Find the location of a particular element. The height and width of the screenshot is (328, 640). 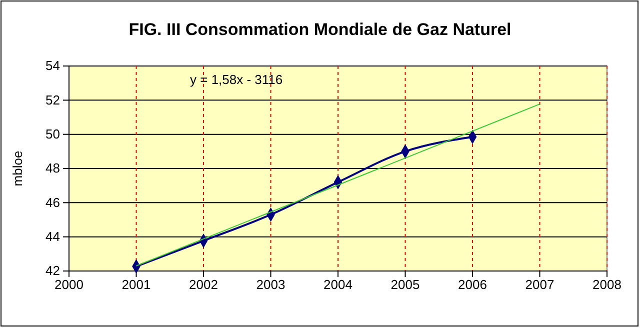

y-tick-label: 42 is located at coordinates (53, 270).